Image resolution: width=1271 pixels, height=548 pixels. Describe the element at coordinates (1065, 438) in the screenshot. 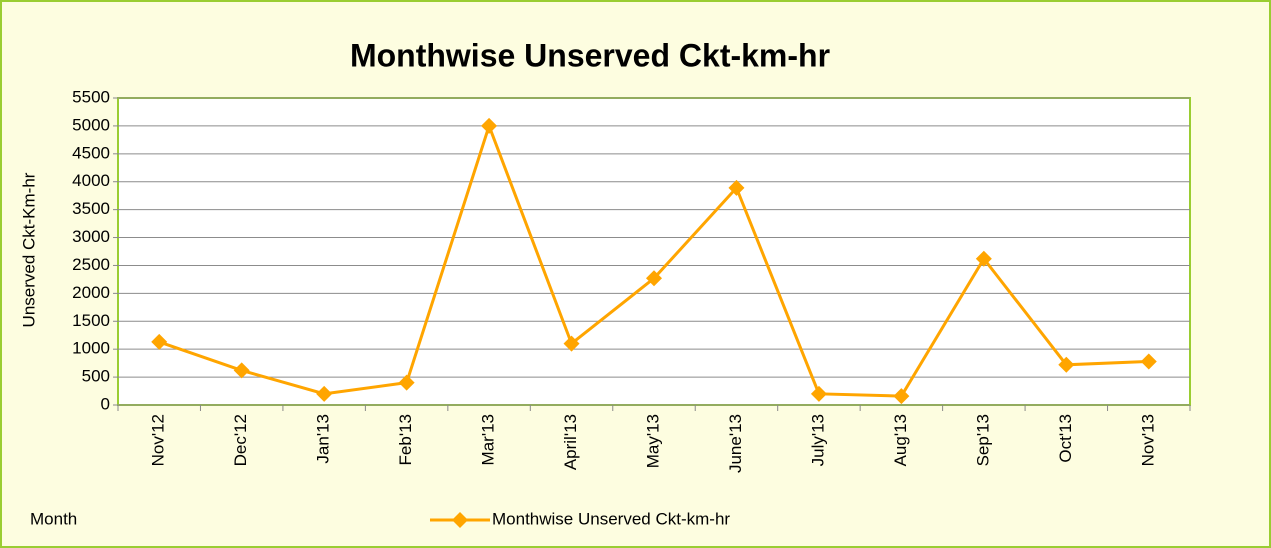

I see `x-tick-label: Oct'13` at that location.